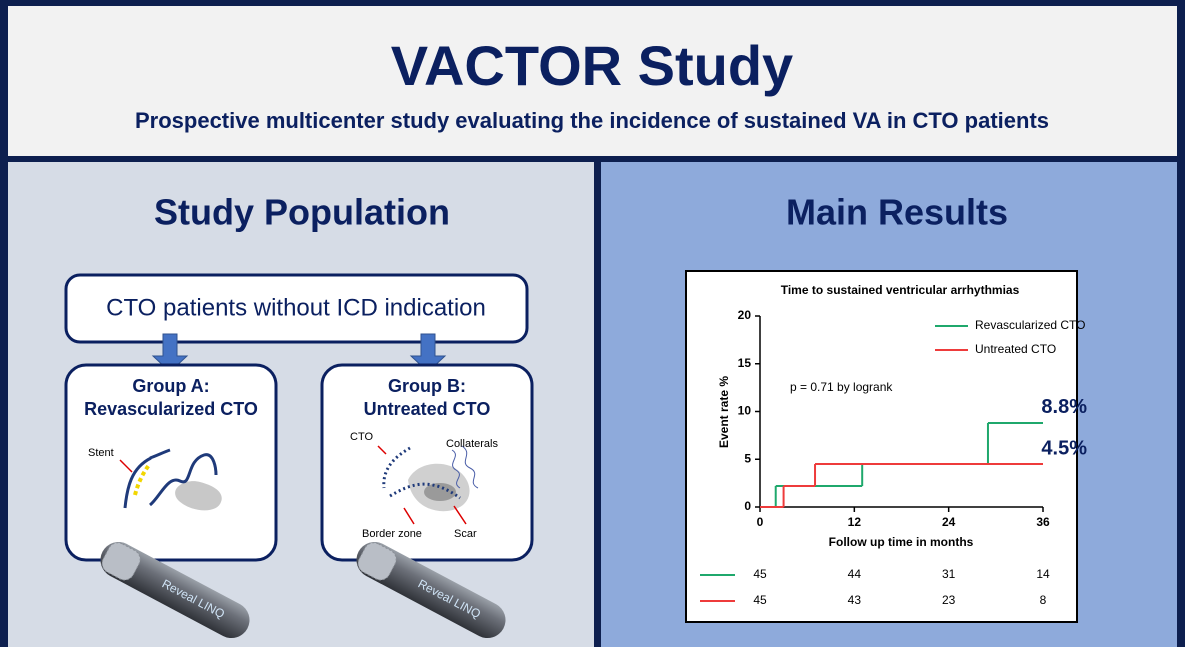  Describe the element at coordinates (855, 574) in the screenshot. I see `at-risk: 44` at that location.